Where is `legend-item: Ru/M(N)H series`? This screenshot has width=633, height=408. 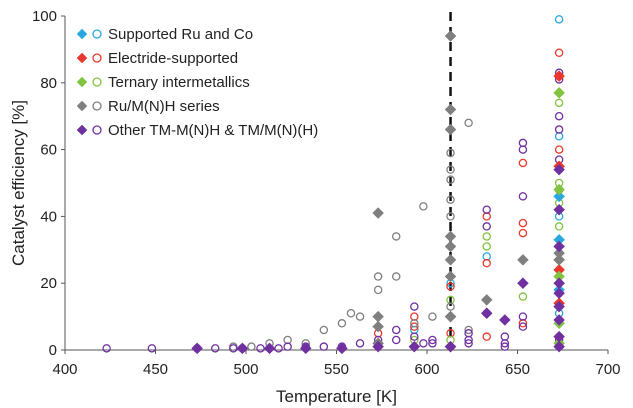
legend-item: Ru/M(N)H series is located at coordinates (148, 106).